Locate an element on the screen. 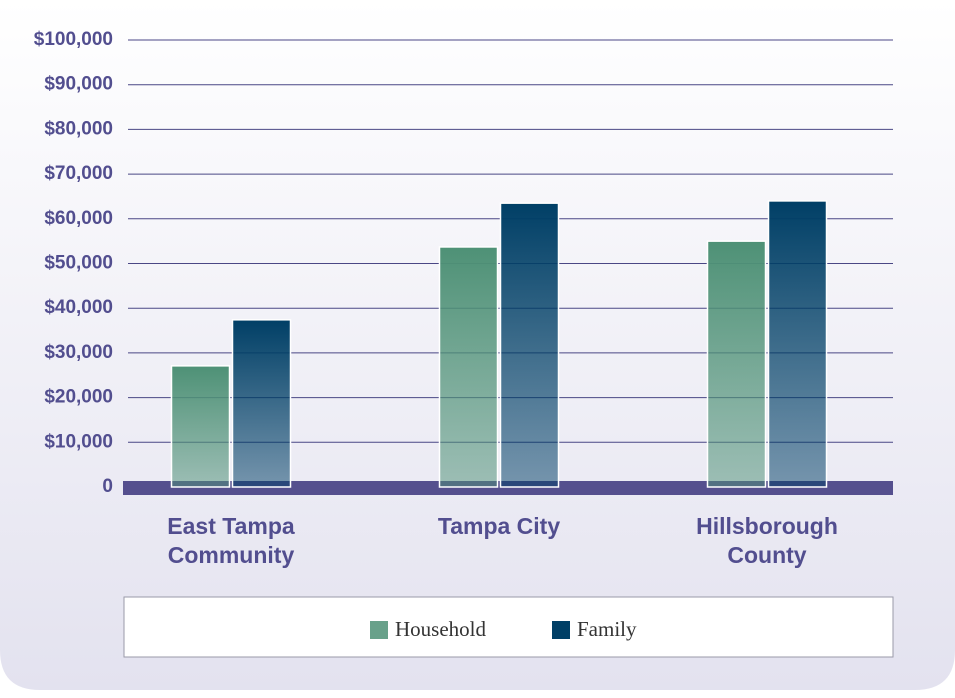  y-tick-label: $20,000 is located at coordinates (78, 397).